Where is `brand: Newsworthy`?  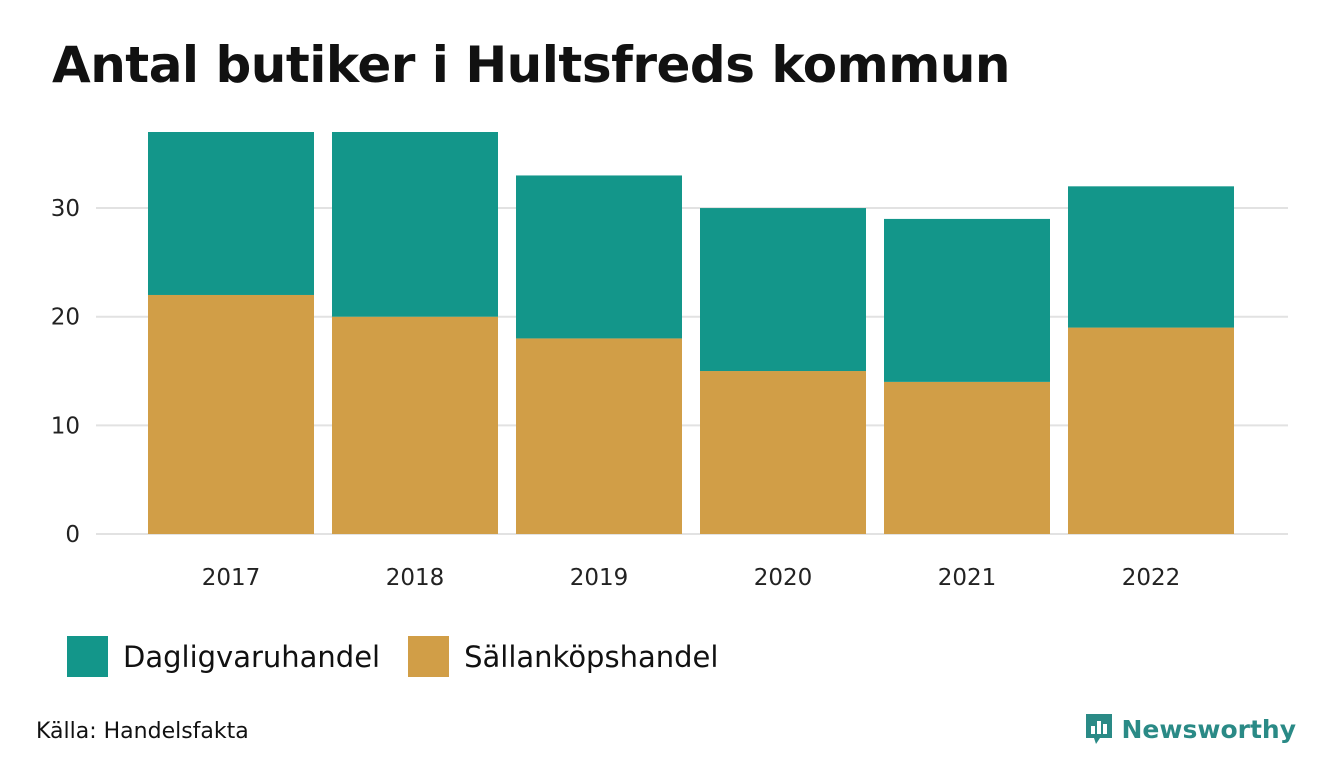 brand: Newsworthy is located at coordinates (1190, 729).